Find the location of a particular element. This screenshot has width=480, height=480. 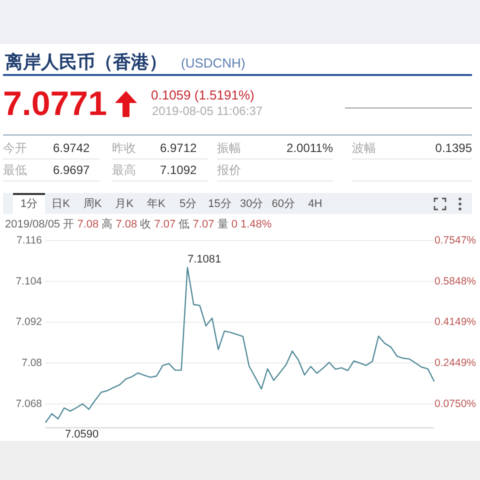

text: 报价 is located at coordinates (228, 170).